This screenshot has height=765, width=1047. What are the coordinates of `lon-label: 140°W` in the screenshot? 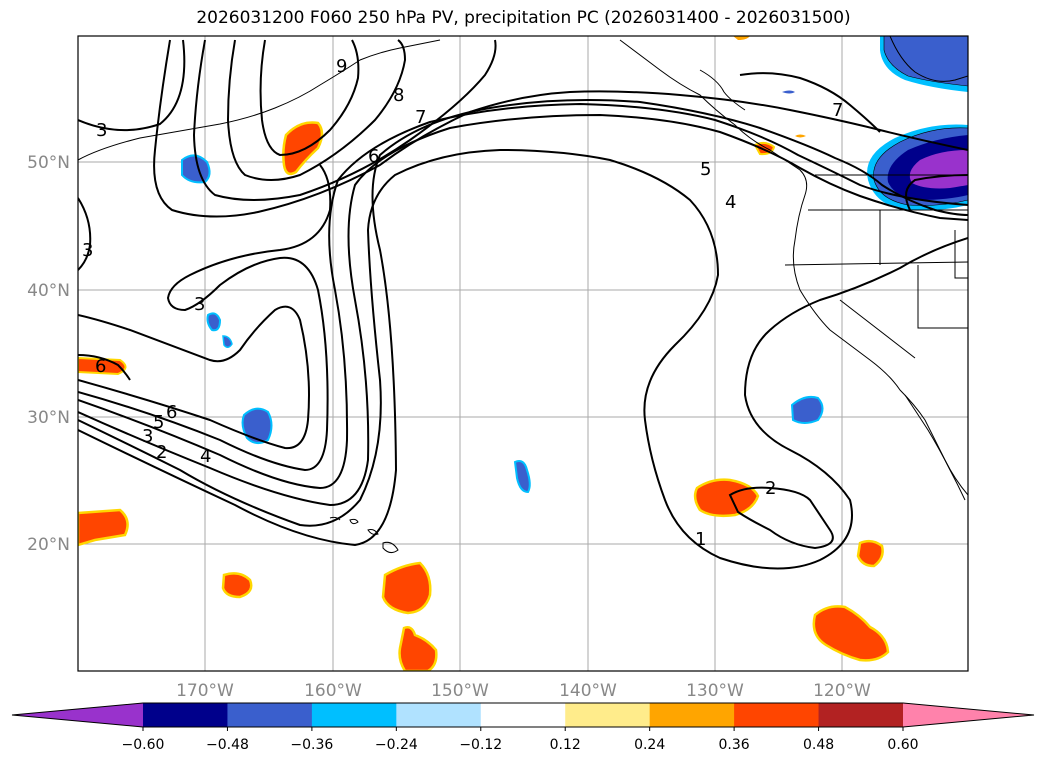 It's located at (588, 691).